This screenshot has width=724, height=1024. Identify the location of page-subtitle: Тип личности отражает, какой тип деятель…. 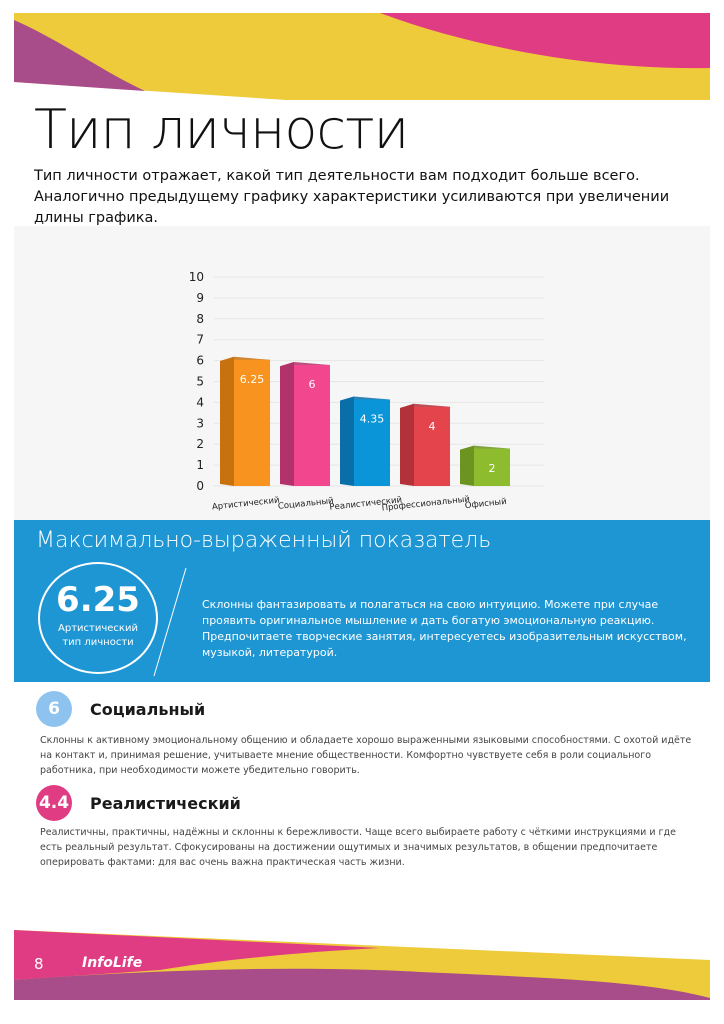
(352, 197).